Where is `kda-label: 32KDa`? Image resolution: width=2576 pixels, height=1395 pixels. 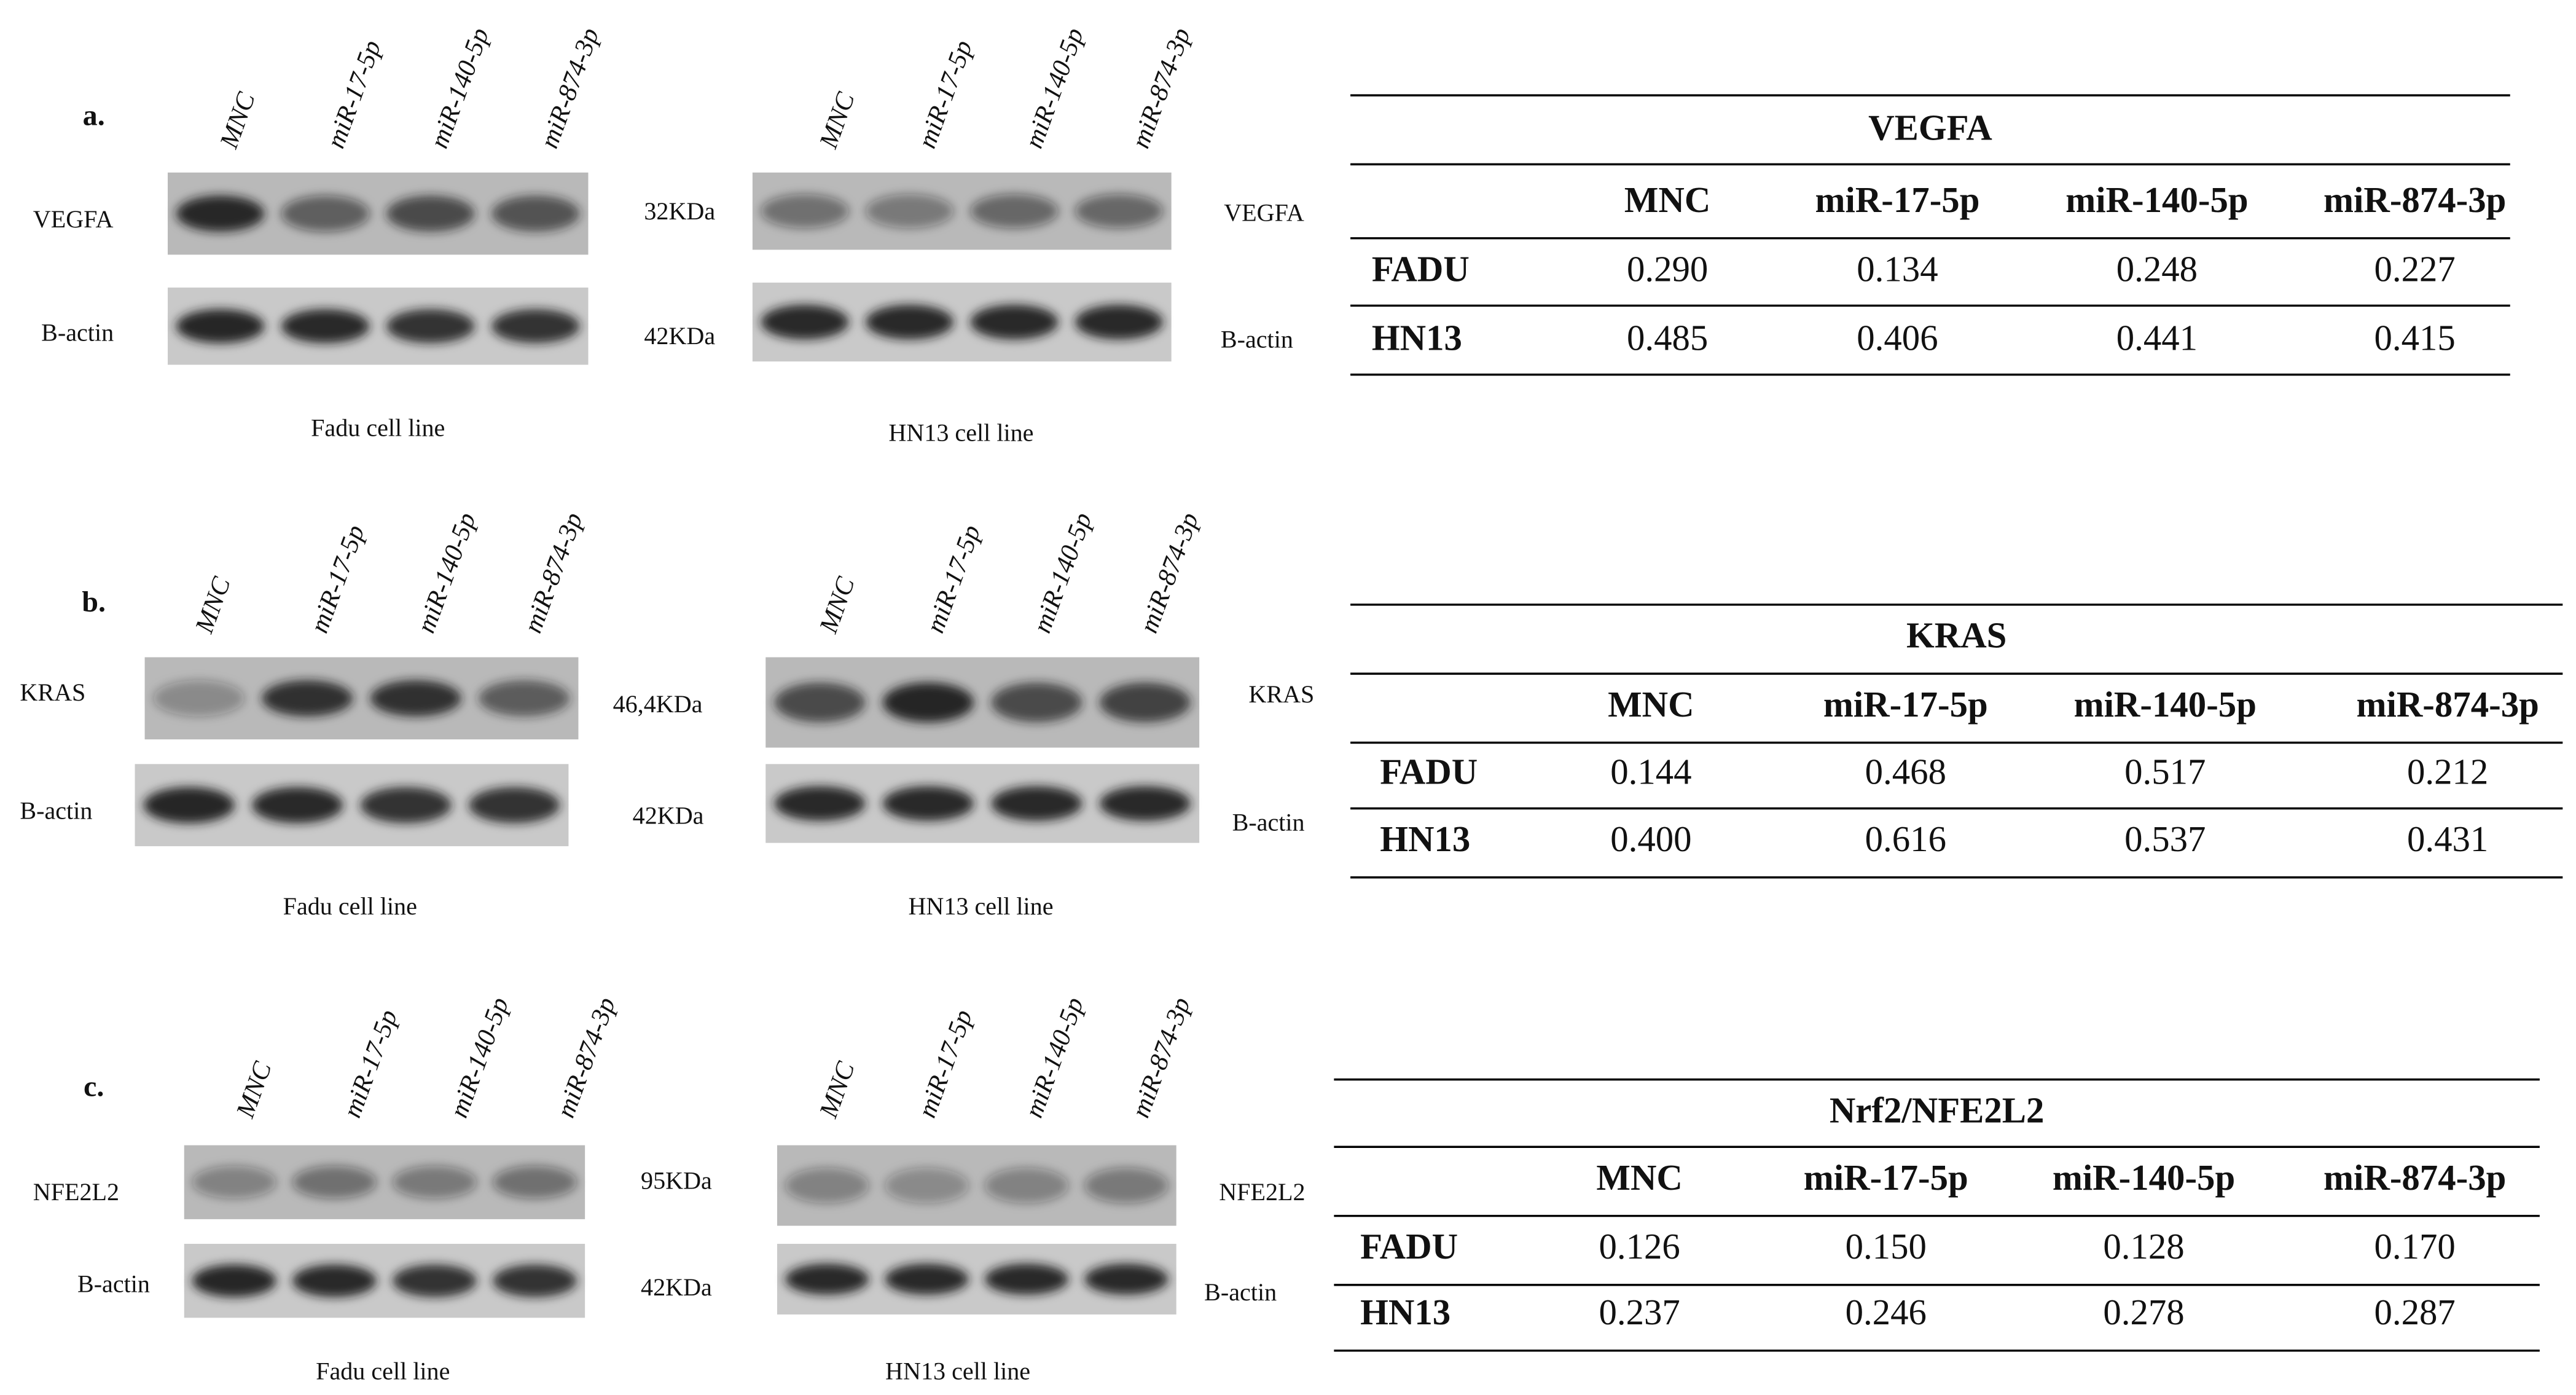
kda-label: 32KDa is located at coordinates (680, 211).